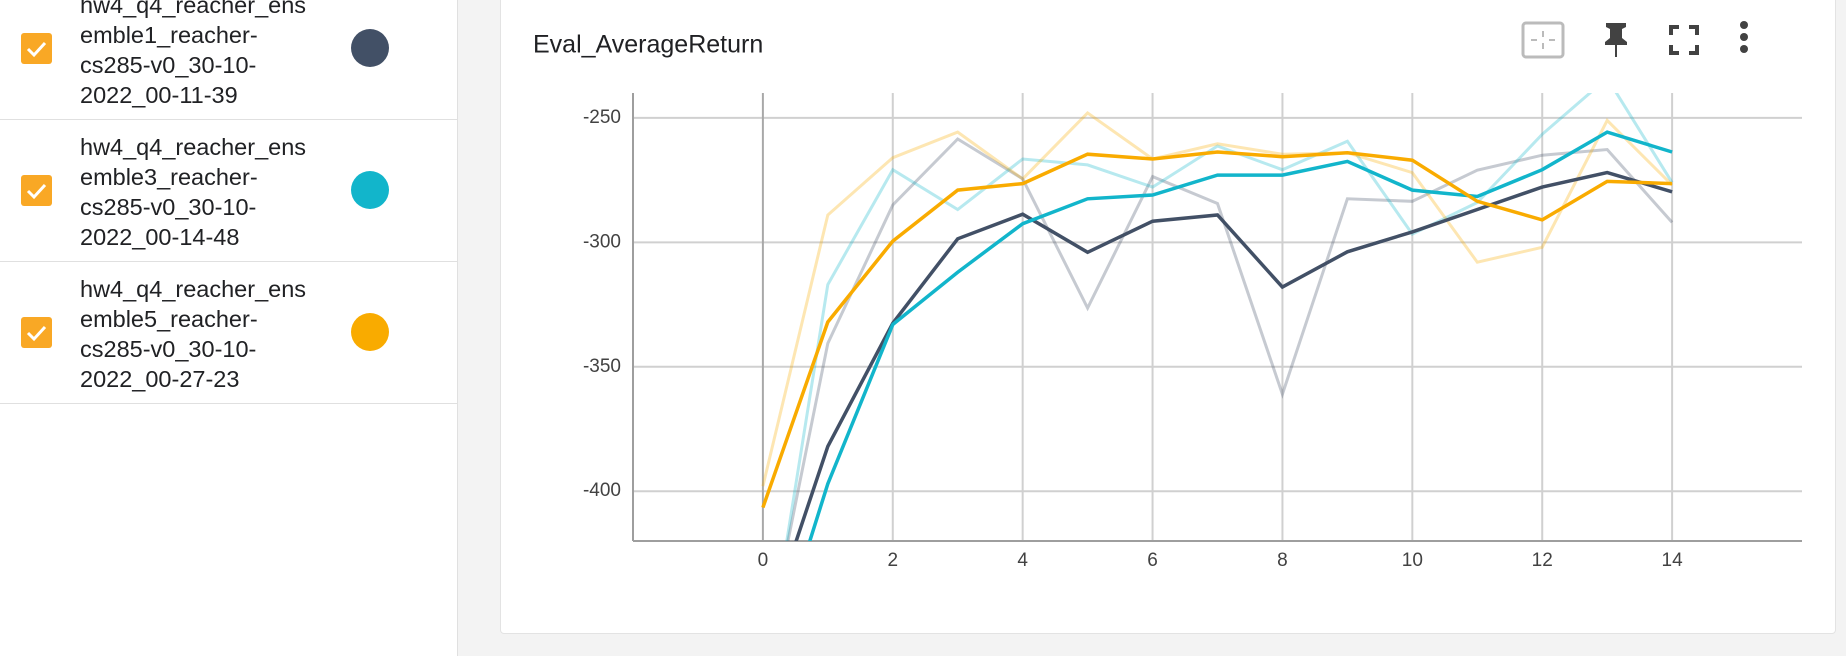  Describe the element at coordinates (602, 117) in the screenshot. I see `y-tick-label: -250` at that location.